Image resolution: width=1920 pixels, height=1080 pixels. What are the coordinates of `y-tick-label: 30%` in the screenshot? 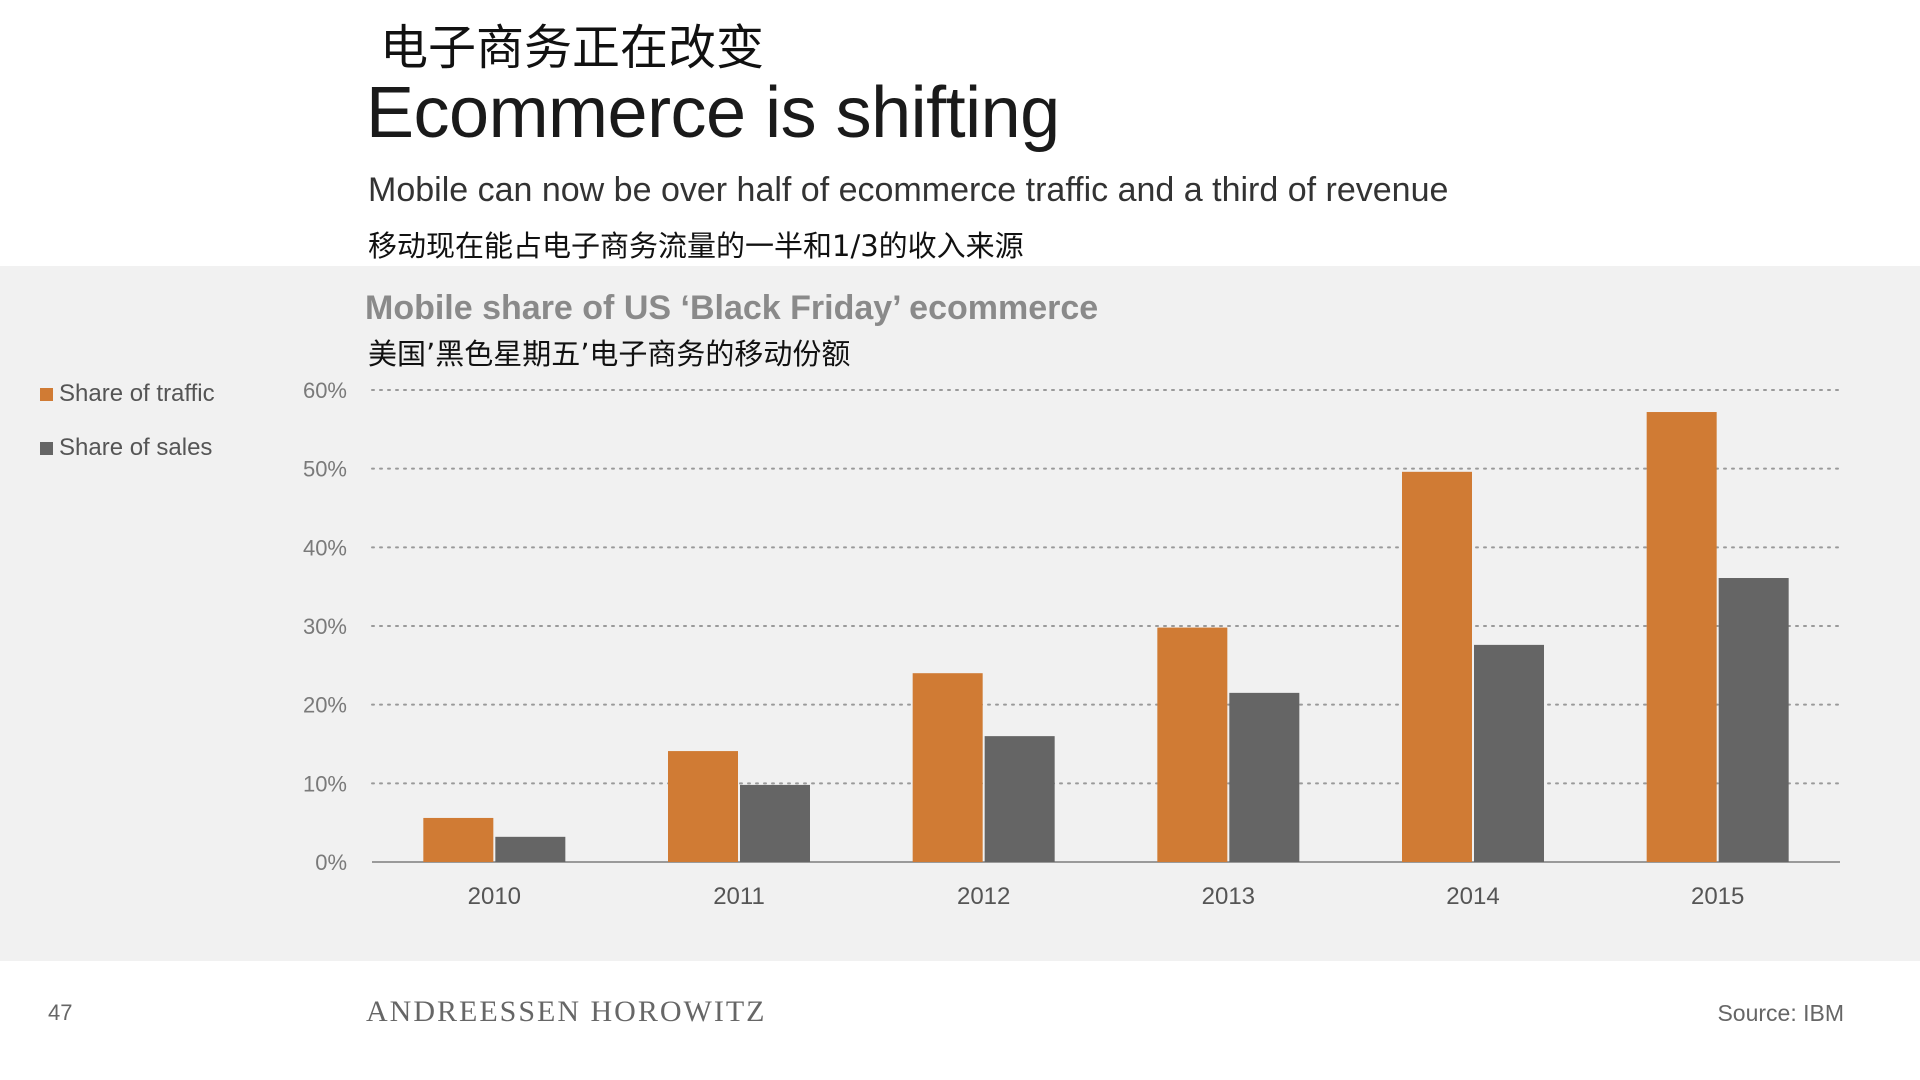 It's located at (325, 626).